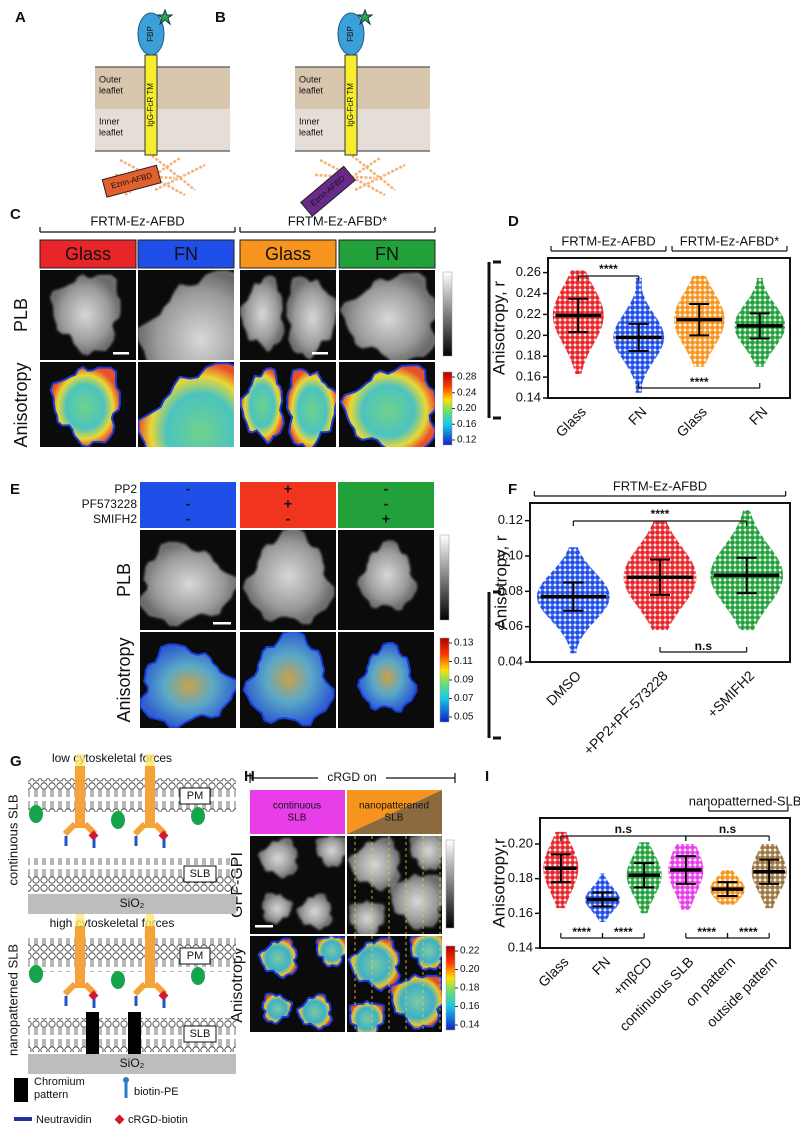  Describe the element at coordinates (351, 34) in the screenshot. I see `fbp` at that location.